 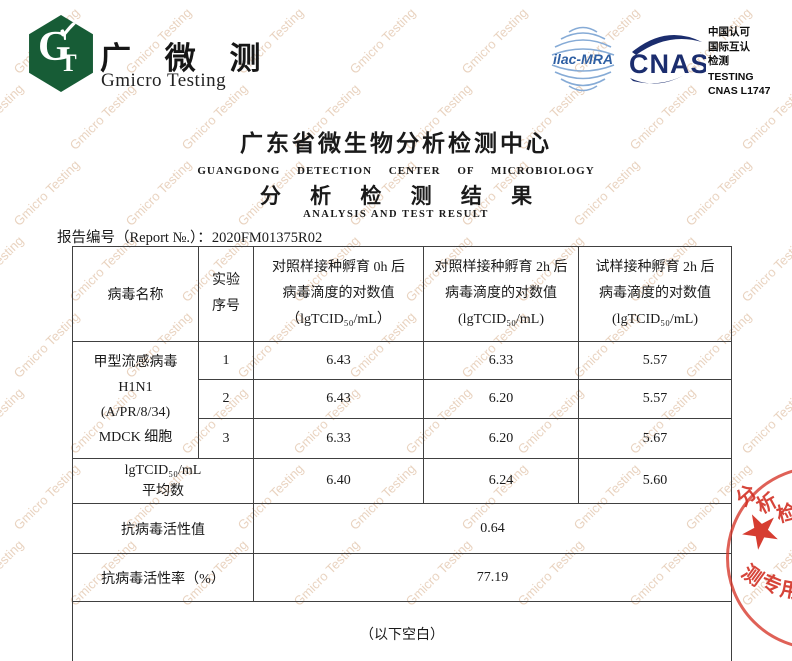 What do you see at coordinates (134, 238) in the screenshot?
I see `report-number-label: 报告编号（Report №.）：` at bounding box center [134, 238].